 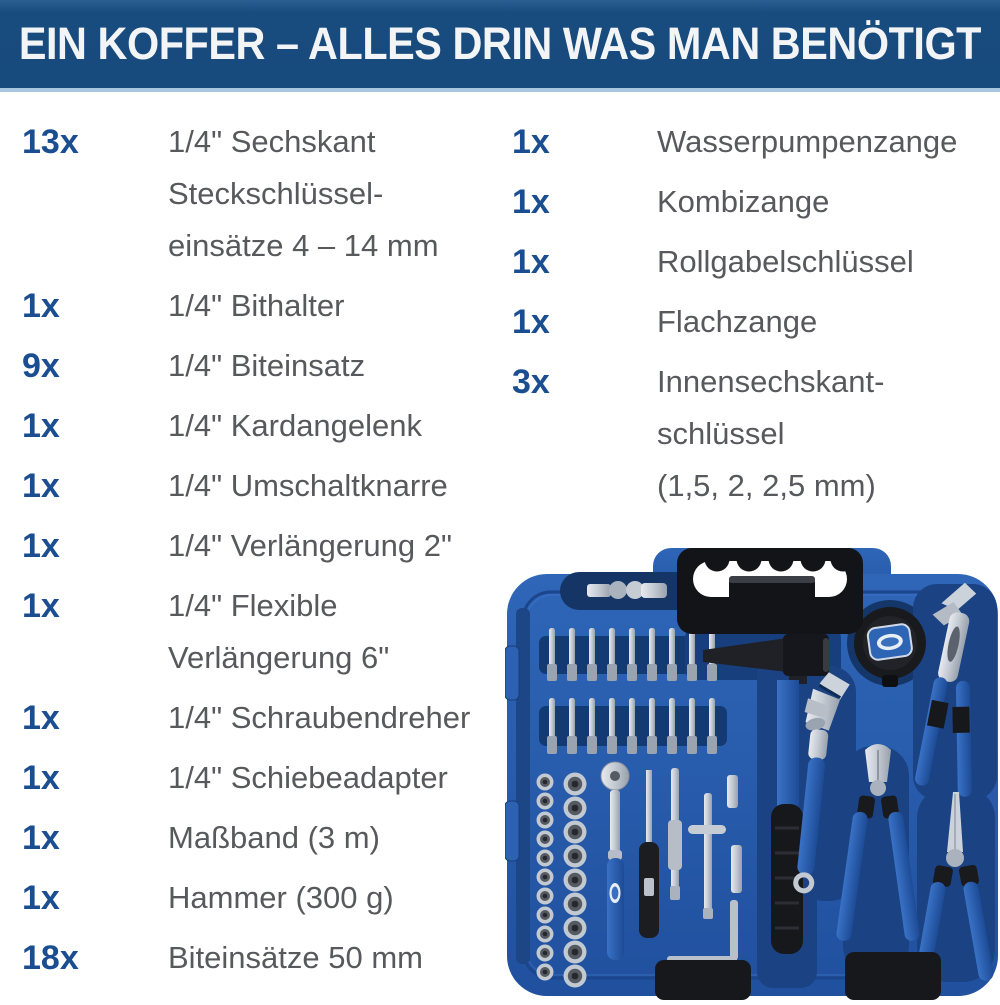 I want to click on item-quantity: 13x, so click(x=50, y=142).